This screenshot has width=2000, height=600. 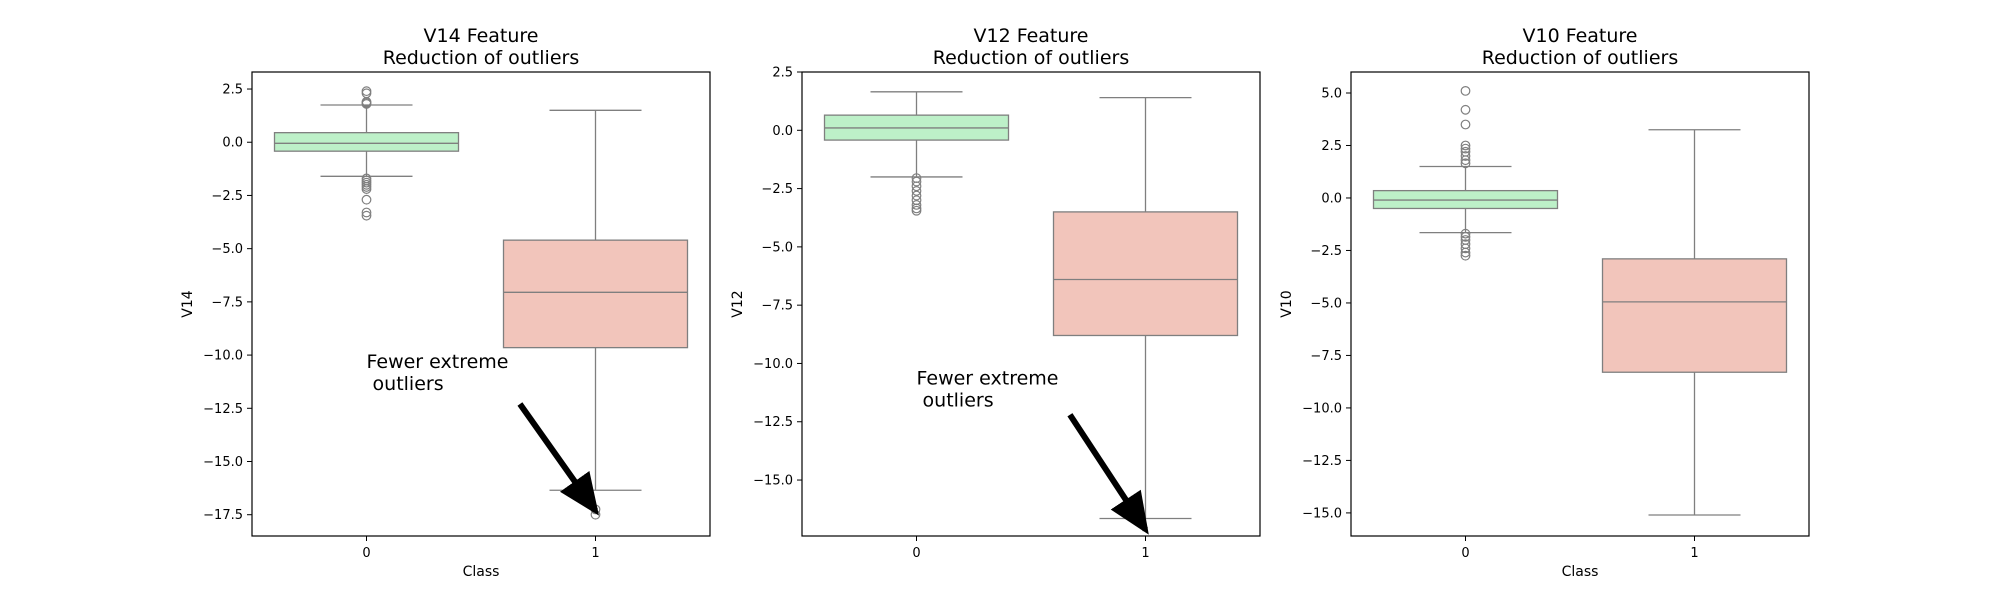 What do you see at coordinates (188, 303) in the screenshot?
I see `y-axis-label: V14` at bounding box center [188, 303].